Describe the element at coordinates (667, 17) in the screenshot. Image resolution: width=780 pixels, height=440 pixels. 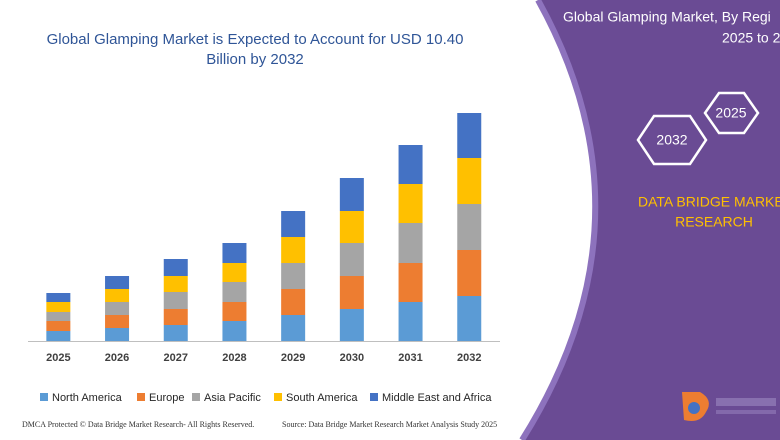
I see `panel-title: Global Glamping Market, By Regi` at that location.